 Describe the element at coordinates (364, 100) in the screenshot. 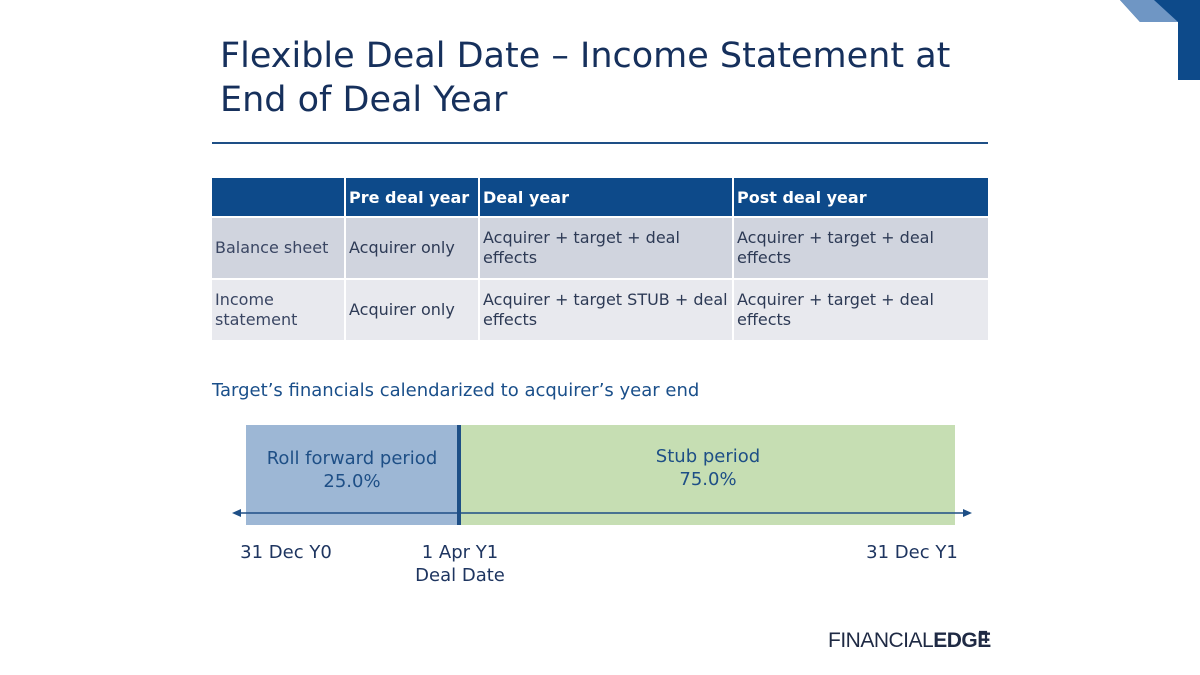

I see `page-title-line-2: End of Deal Year` at that location.